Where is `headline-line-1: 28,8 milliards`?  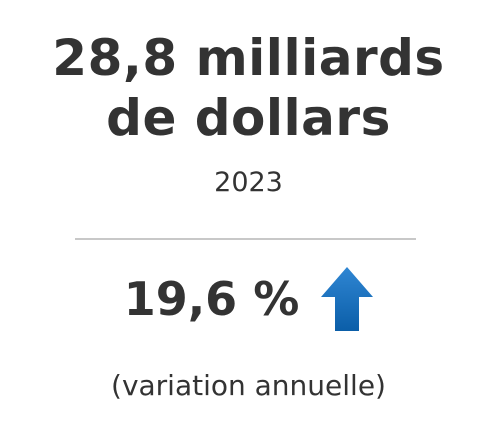
headline-line-1: 28,8 milliards is located at coordinates (248, 58).